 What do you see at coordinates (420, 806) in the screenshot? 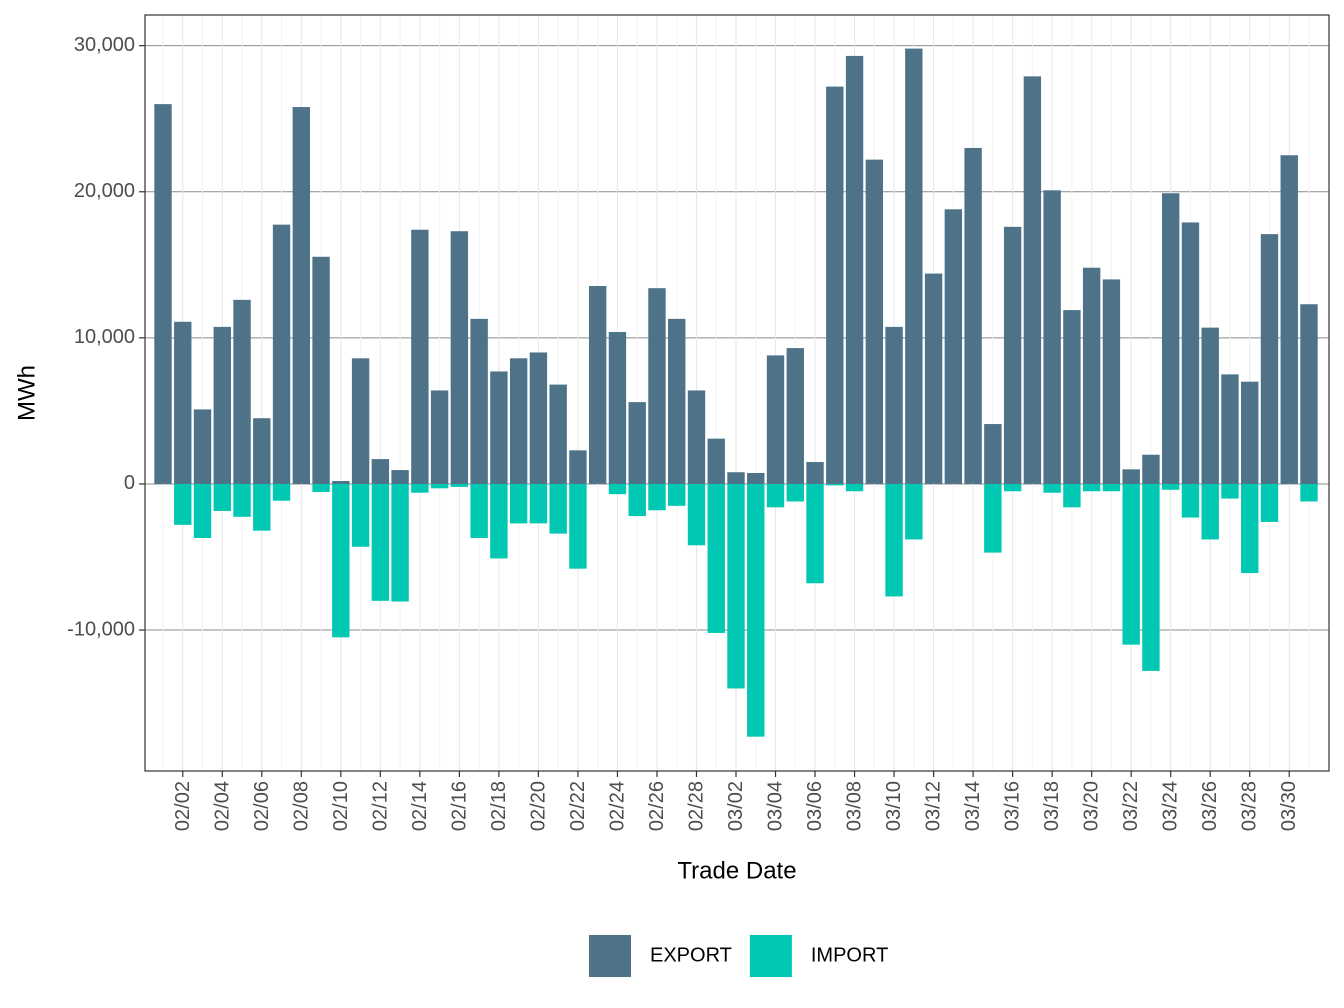
I see `x-tick-label: 02/14` at bounding box center [420, 806].